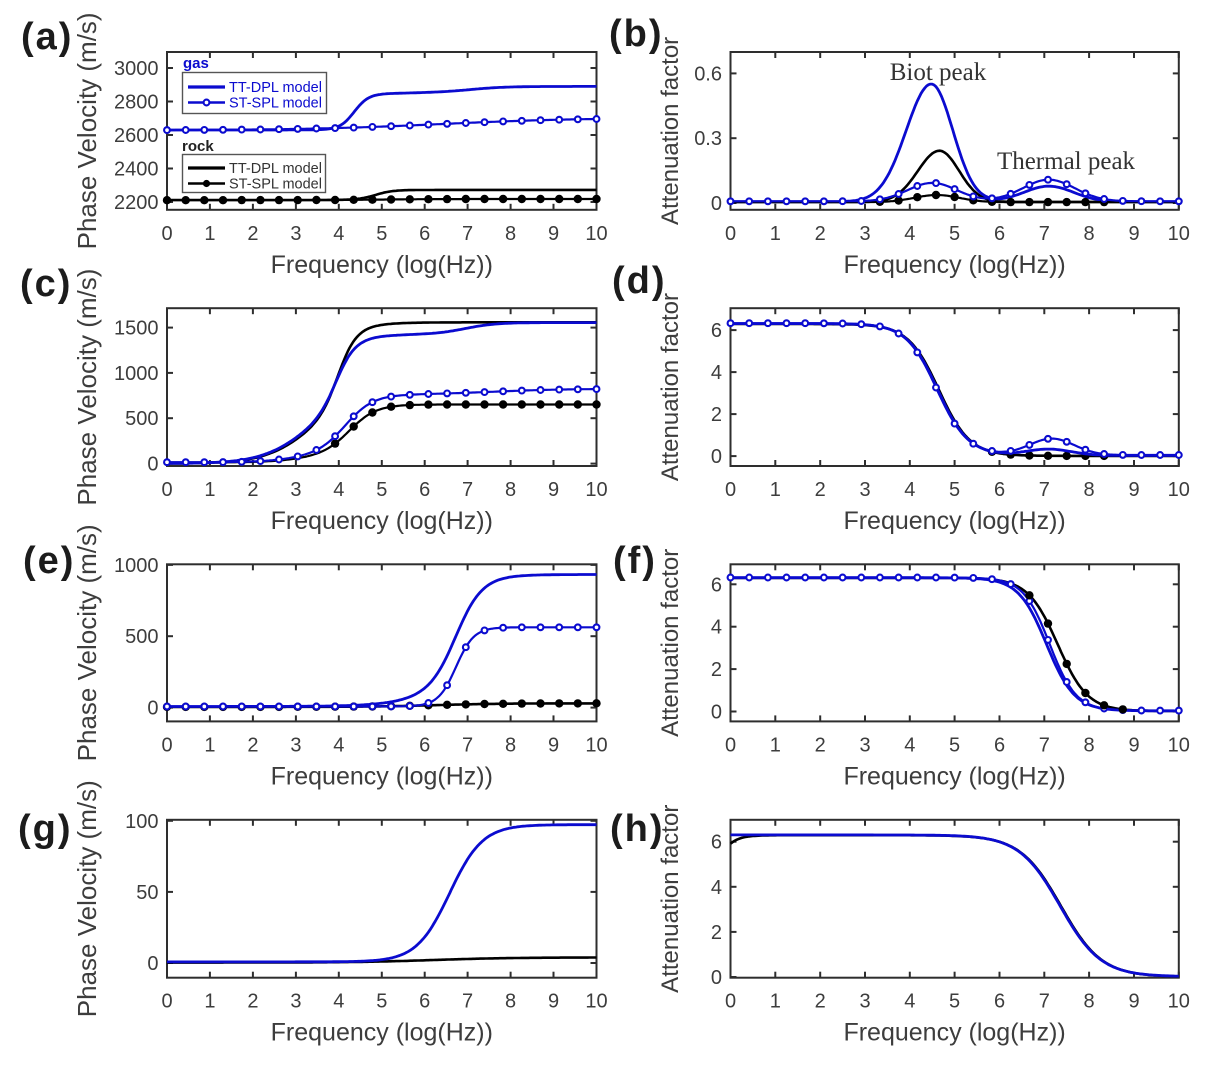  What do you see at coordinates (136, 203) in the screenshot?
I see `svg-text: 2200` at bounding box center [136, 203].